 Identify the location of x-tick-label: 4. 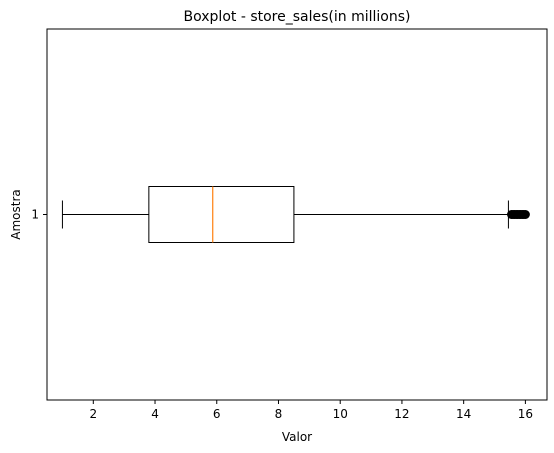
(155, 414).